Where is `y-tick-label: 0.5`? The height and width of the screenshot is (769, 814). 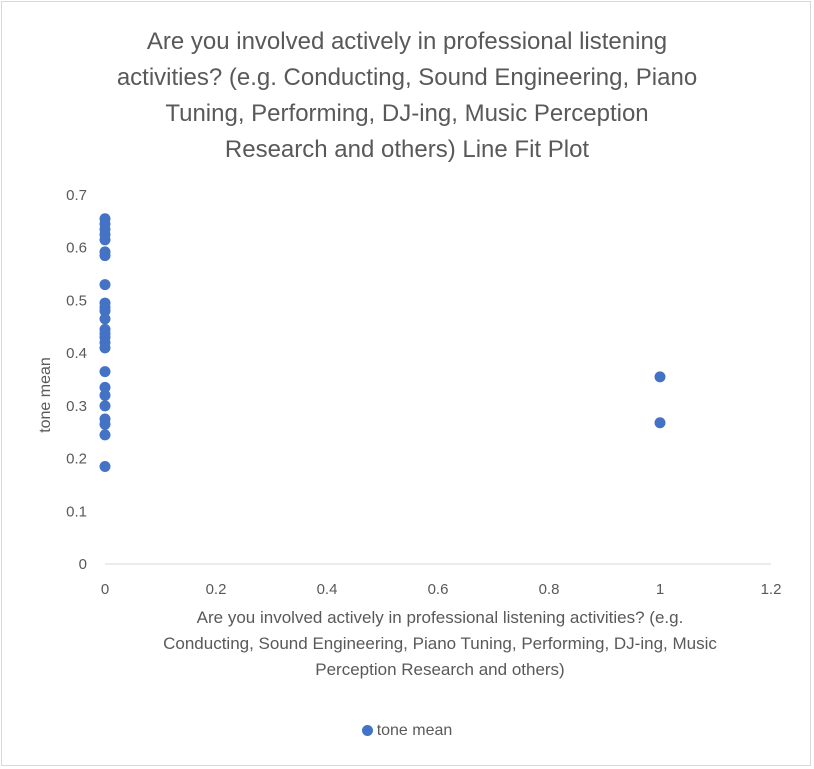 y-tick-label: 0.5 is located at coordinates (76, 300).